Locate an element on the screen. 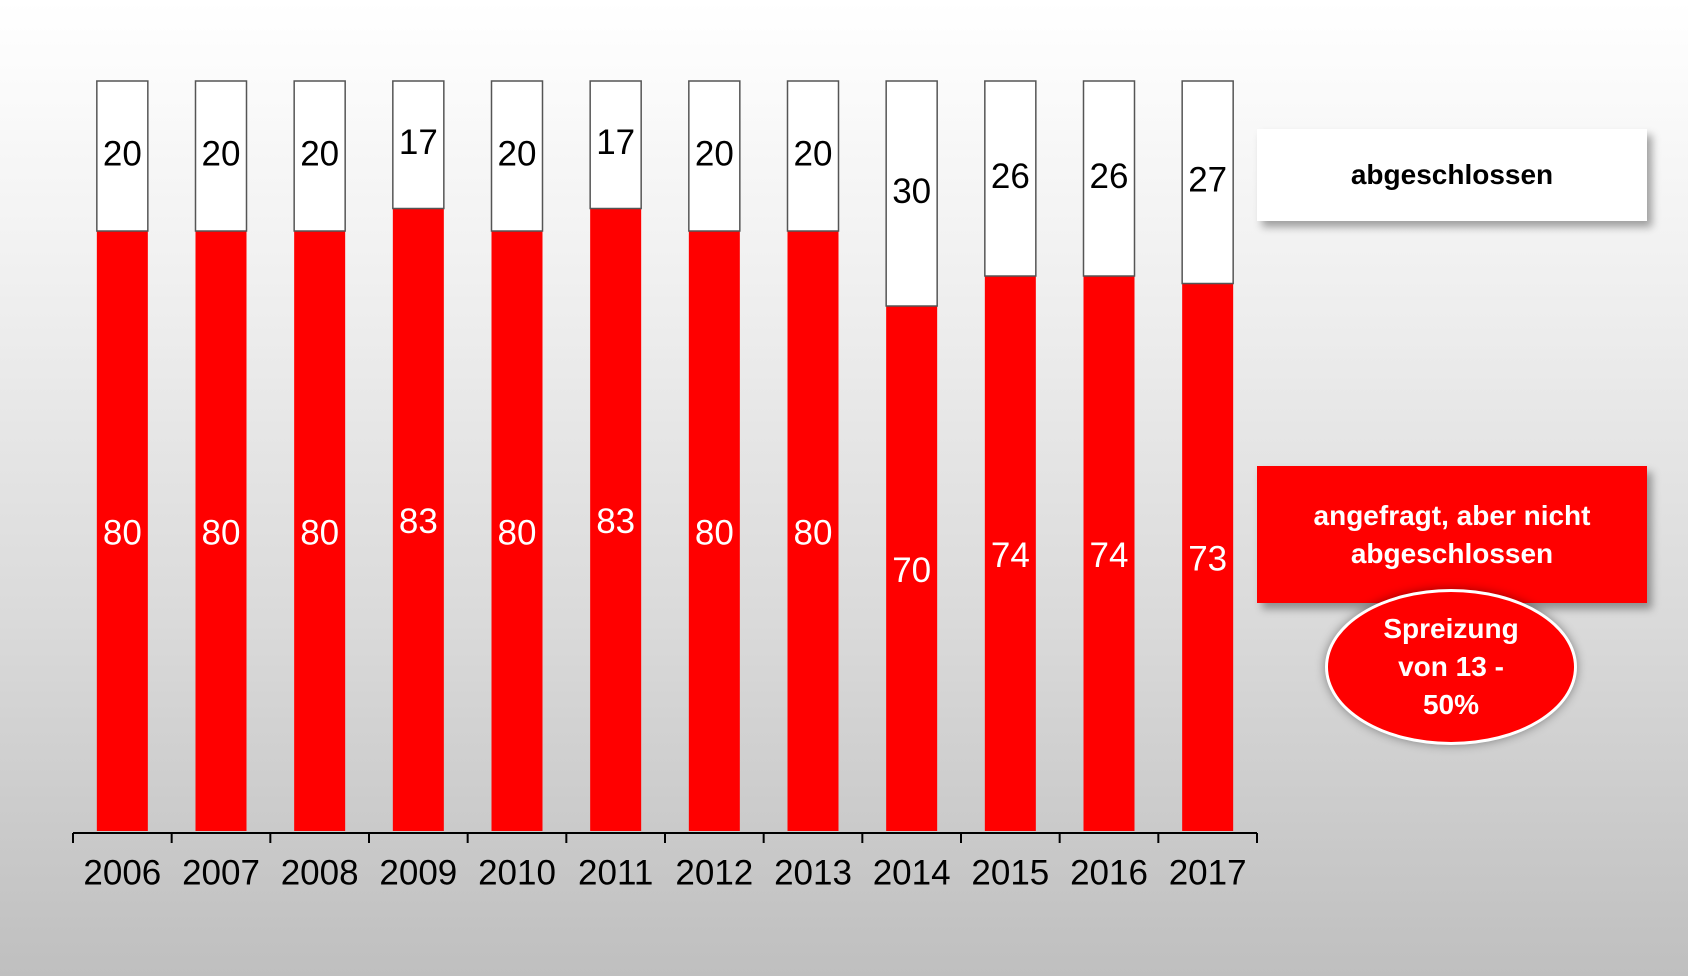  x-tick-label: 2017 is located at coordinates (1208, 872).